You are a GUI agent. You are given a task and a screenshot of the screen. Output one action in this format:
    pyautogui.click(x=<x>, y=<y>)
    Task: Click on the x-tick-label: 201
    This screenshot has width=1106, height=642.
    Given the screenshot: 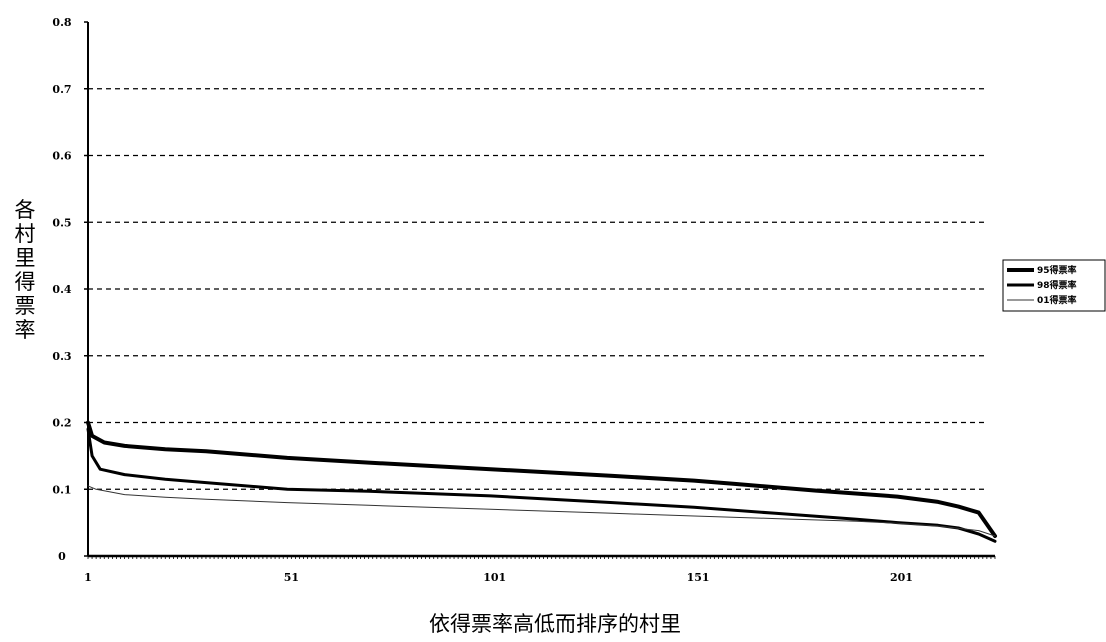 What is the action you would take?
    pyautogui.click(x=901, y=577)
    